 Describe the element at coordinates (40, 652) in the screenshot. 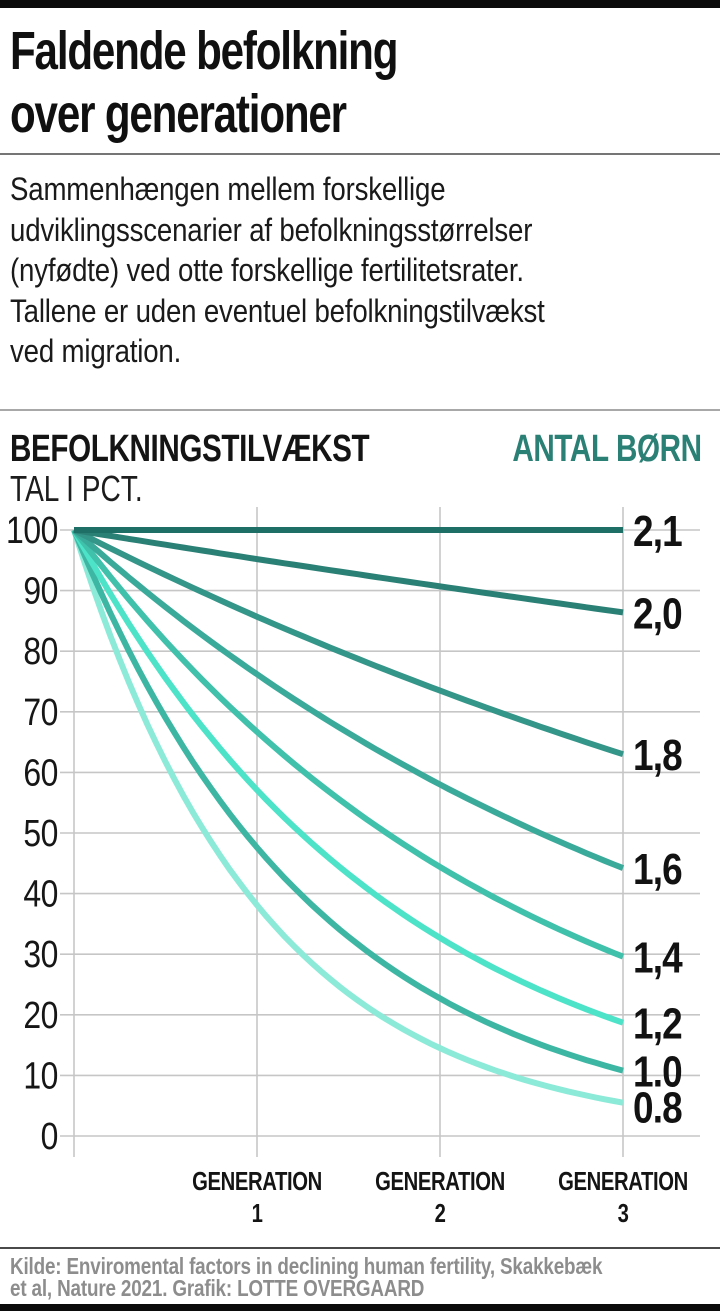

I see `y-tick-label: 80` at that location.